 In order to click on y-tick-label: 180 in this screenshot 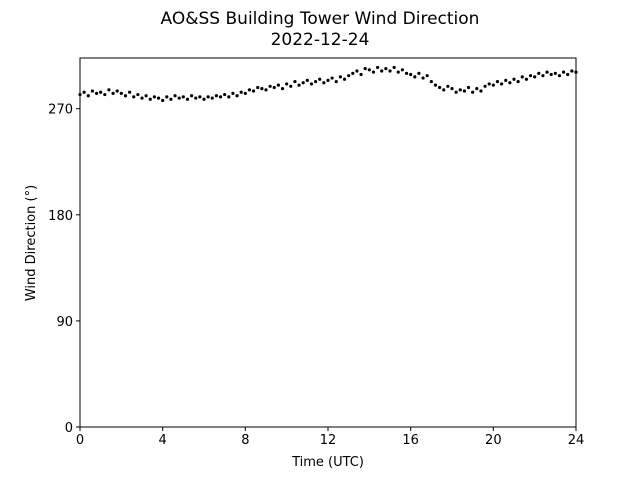, I will do `click(60, 216)`.